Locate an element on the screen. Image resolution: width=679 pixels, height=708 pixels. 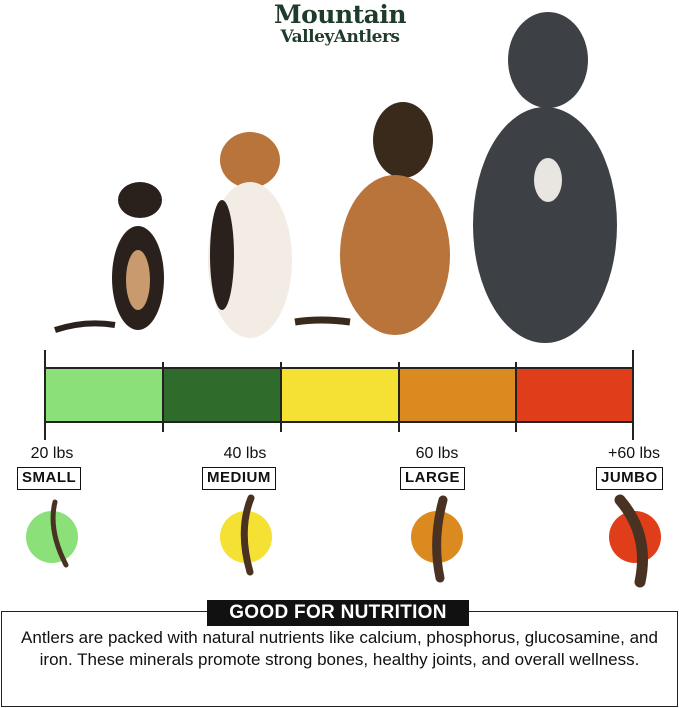
scale-segment-jumbo is located at coordinates (574, 395).